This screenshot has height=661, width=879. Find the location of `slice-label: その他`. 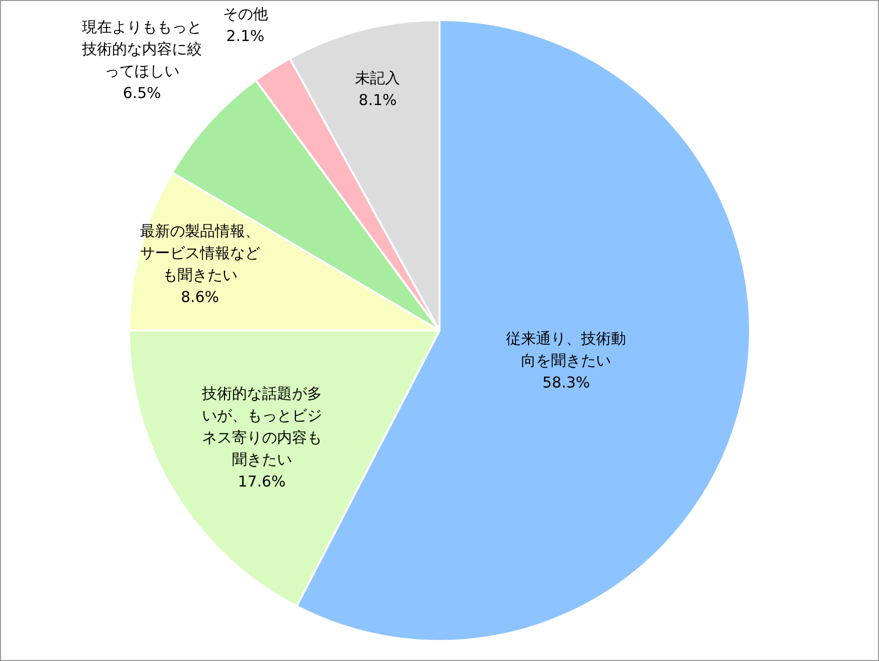

slice-label: その他 is located at coordinates (245, 14).